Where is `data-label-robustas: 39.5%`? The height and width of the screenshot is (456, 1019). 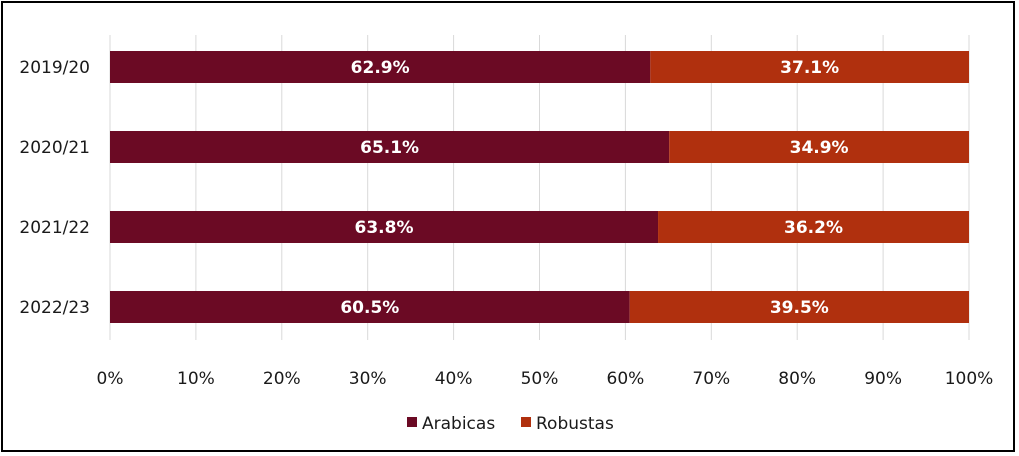
data-label-robustas: 39.5% is located at coordinates (799, 308).